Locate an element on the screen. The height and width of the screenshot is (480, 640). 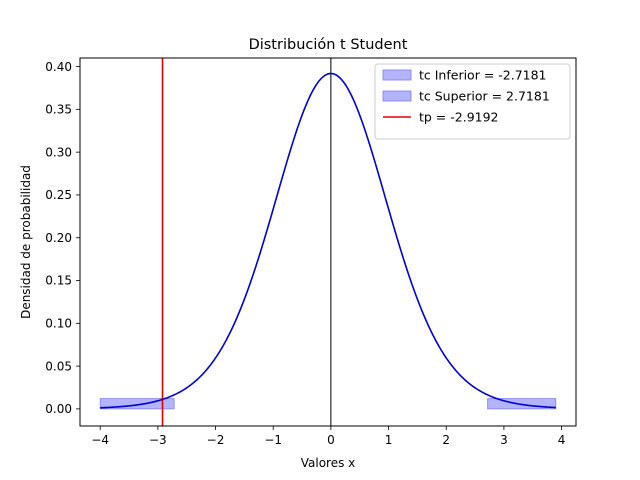
x-tick-label: −3 is located at coordinates (158, 440).